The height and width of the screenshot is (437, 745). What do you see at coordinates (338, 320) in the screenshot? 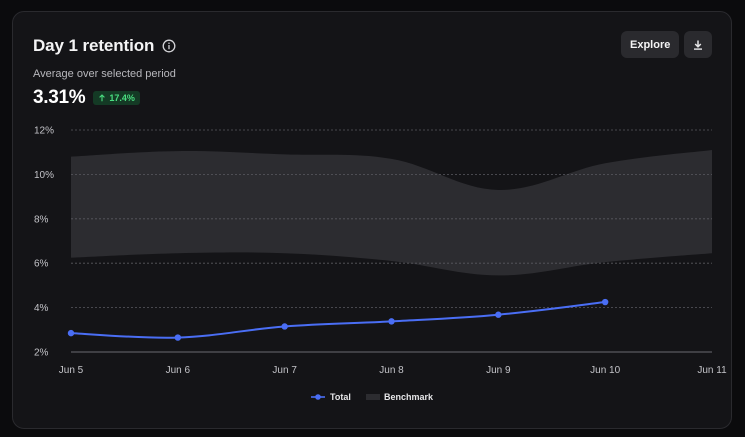
I see `total-series-line` at bounding box center [338, 320].